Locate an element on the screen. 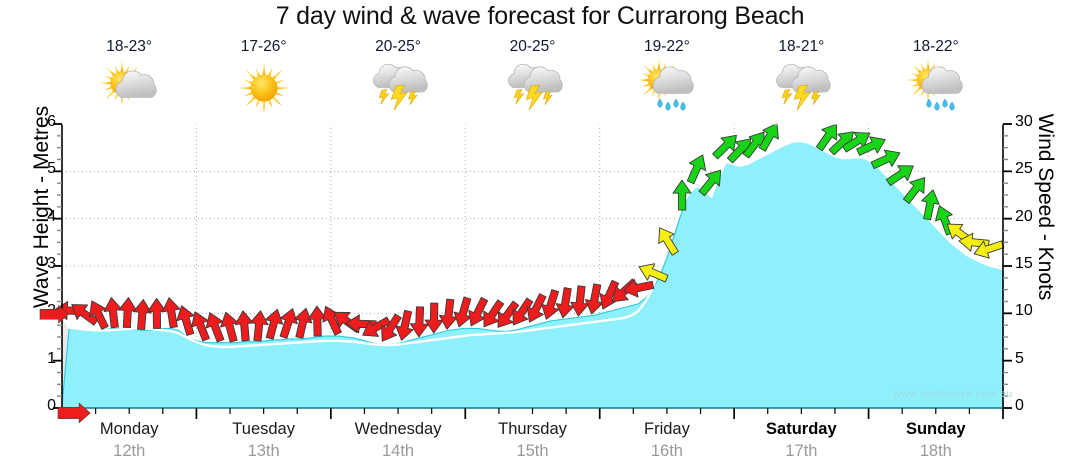 This screenshot has height=475, width=1080. day-label-sunday: Sunday 18th is located at coordinates (936, 440).